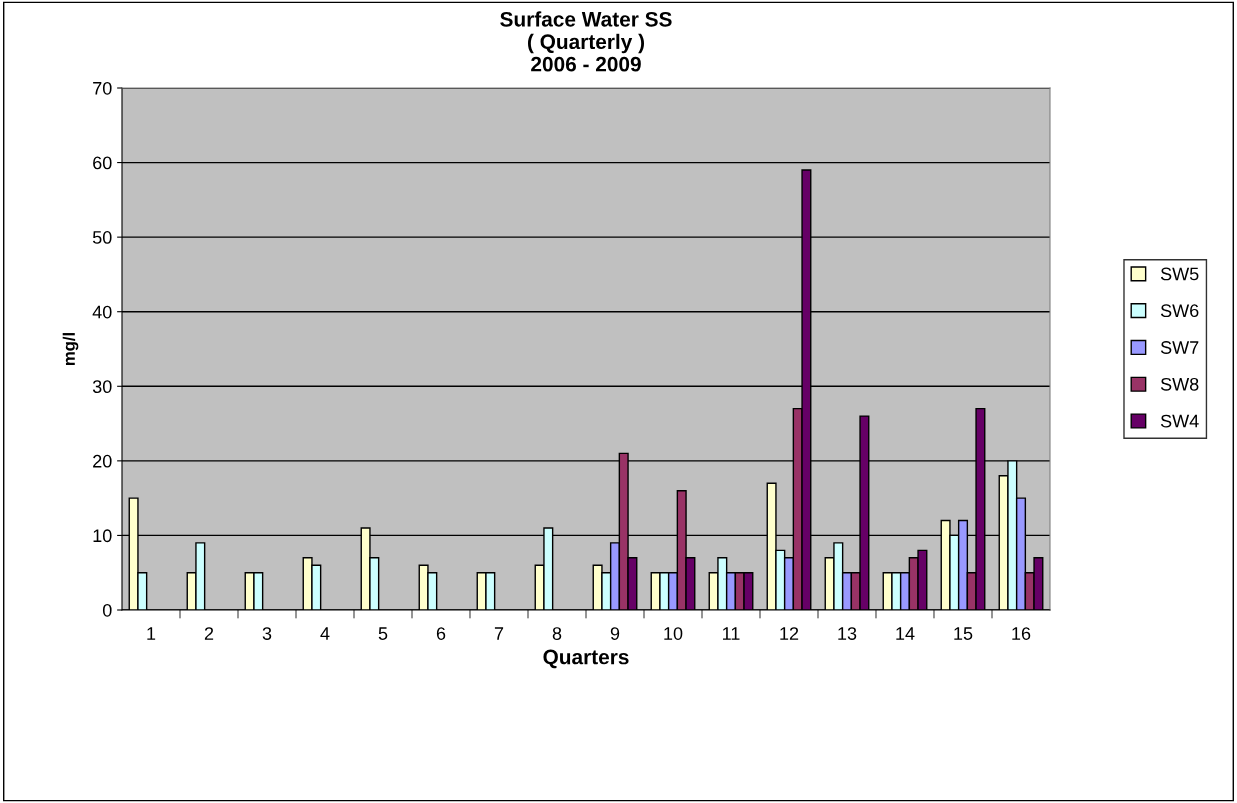  Describe the element at coordinates (1179, 347) in the screenshot. I see `legend-label: SW7` at that location.